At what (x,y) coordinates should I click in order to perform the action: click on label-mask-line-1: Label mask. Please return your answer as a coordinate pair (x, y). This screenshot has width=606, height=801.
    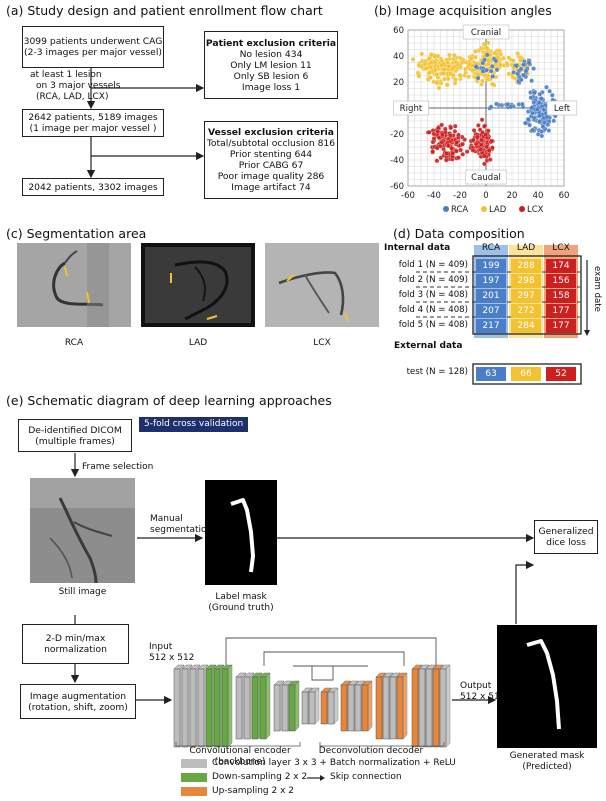
    Looking at the image, I should click on (241, 597).